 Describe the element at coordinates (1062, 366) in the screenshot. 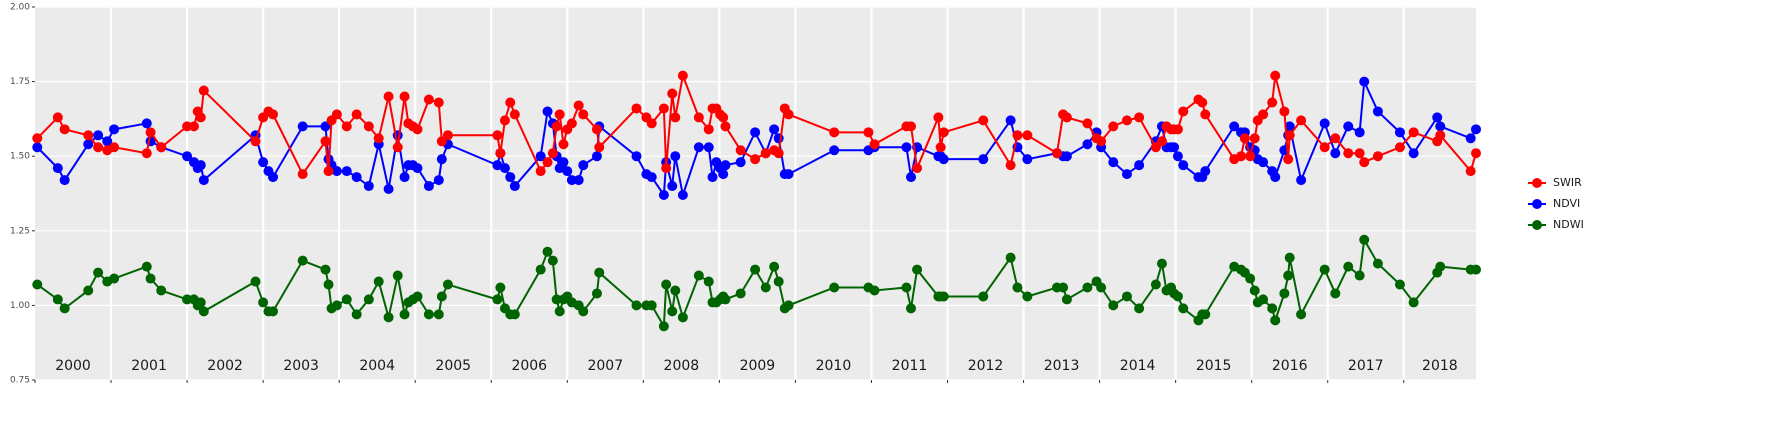

I see `x-tick-label: 2013` at that location.